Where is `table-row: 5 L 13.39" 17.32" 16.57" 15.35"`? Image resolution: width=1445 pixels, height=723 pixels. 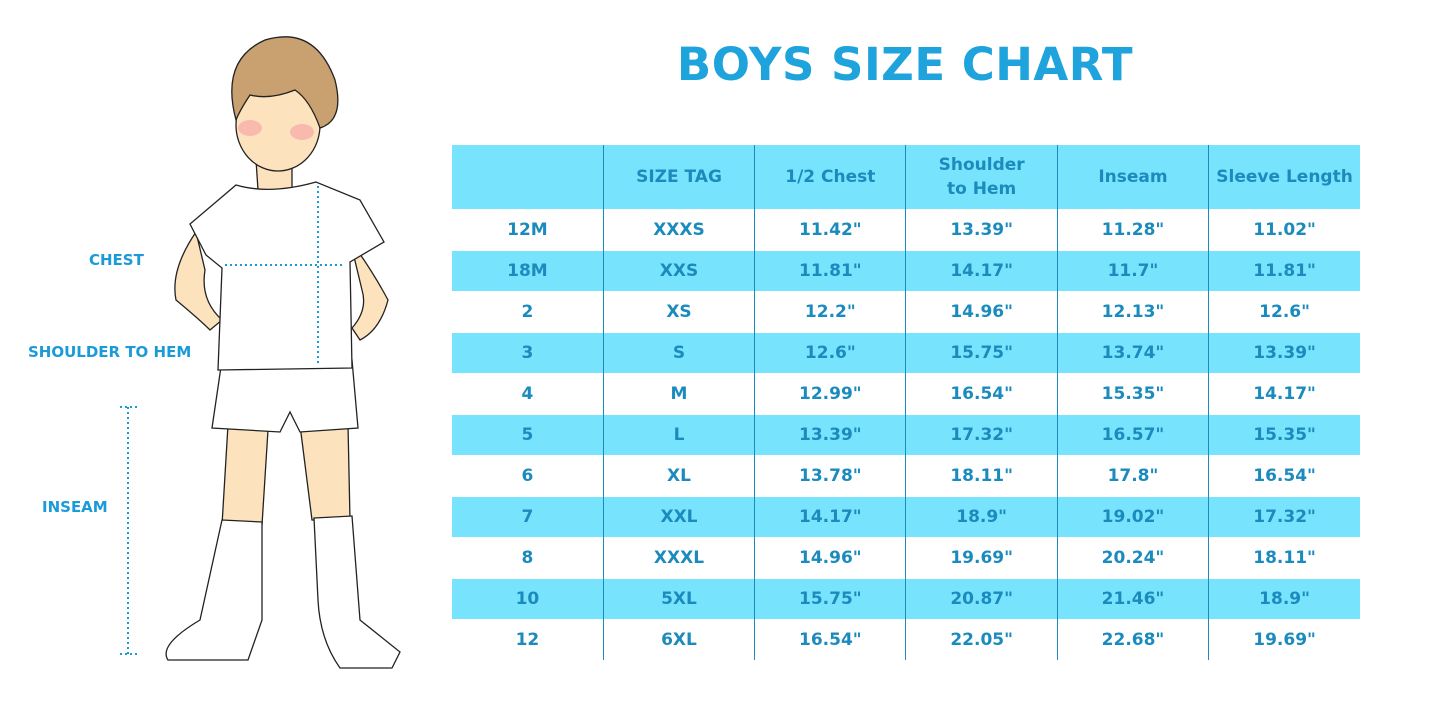 table-row: 5 L 13.39" 17.32" 16.57" 15.35" is located at coordinates (906, 435).